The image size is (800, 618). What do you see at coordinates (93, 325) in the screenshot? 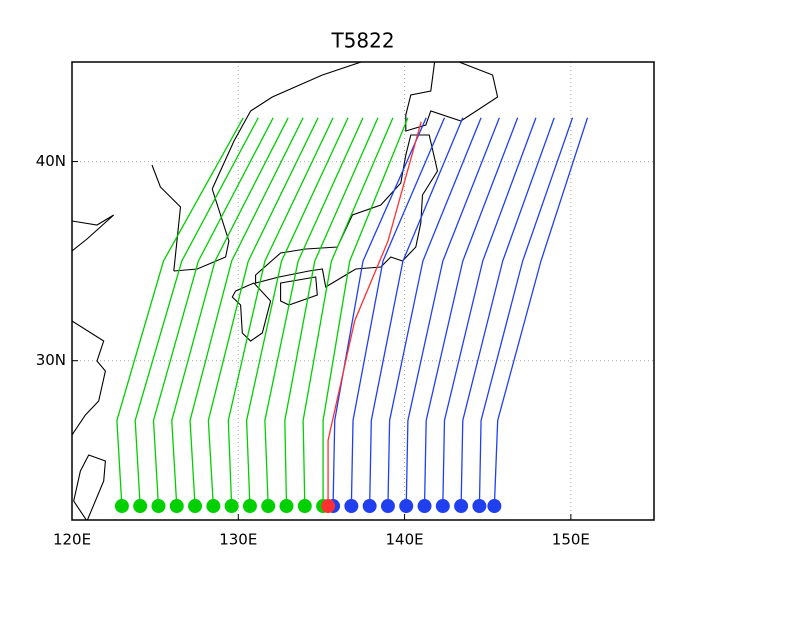
I see `china-coast` at bounding box center [93, 325].